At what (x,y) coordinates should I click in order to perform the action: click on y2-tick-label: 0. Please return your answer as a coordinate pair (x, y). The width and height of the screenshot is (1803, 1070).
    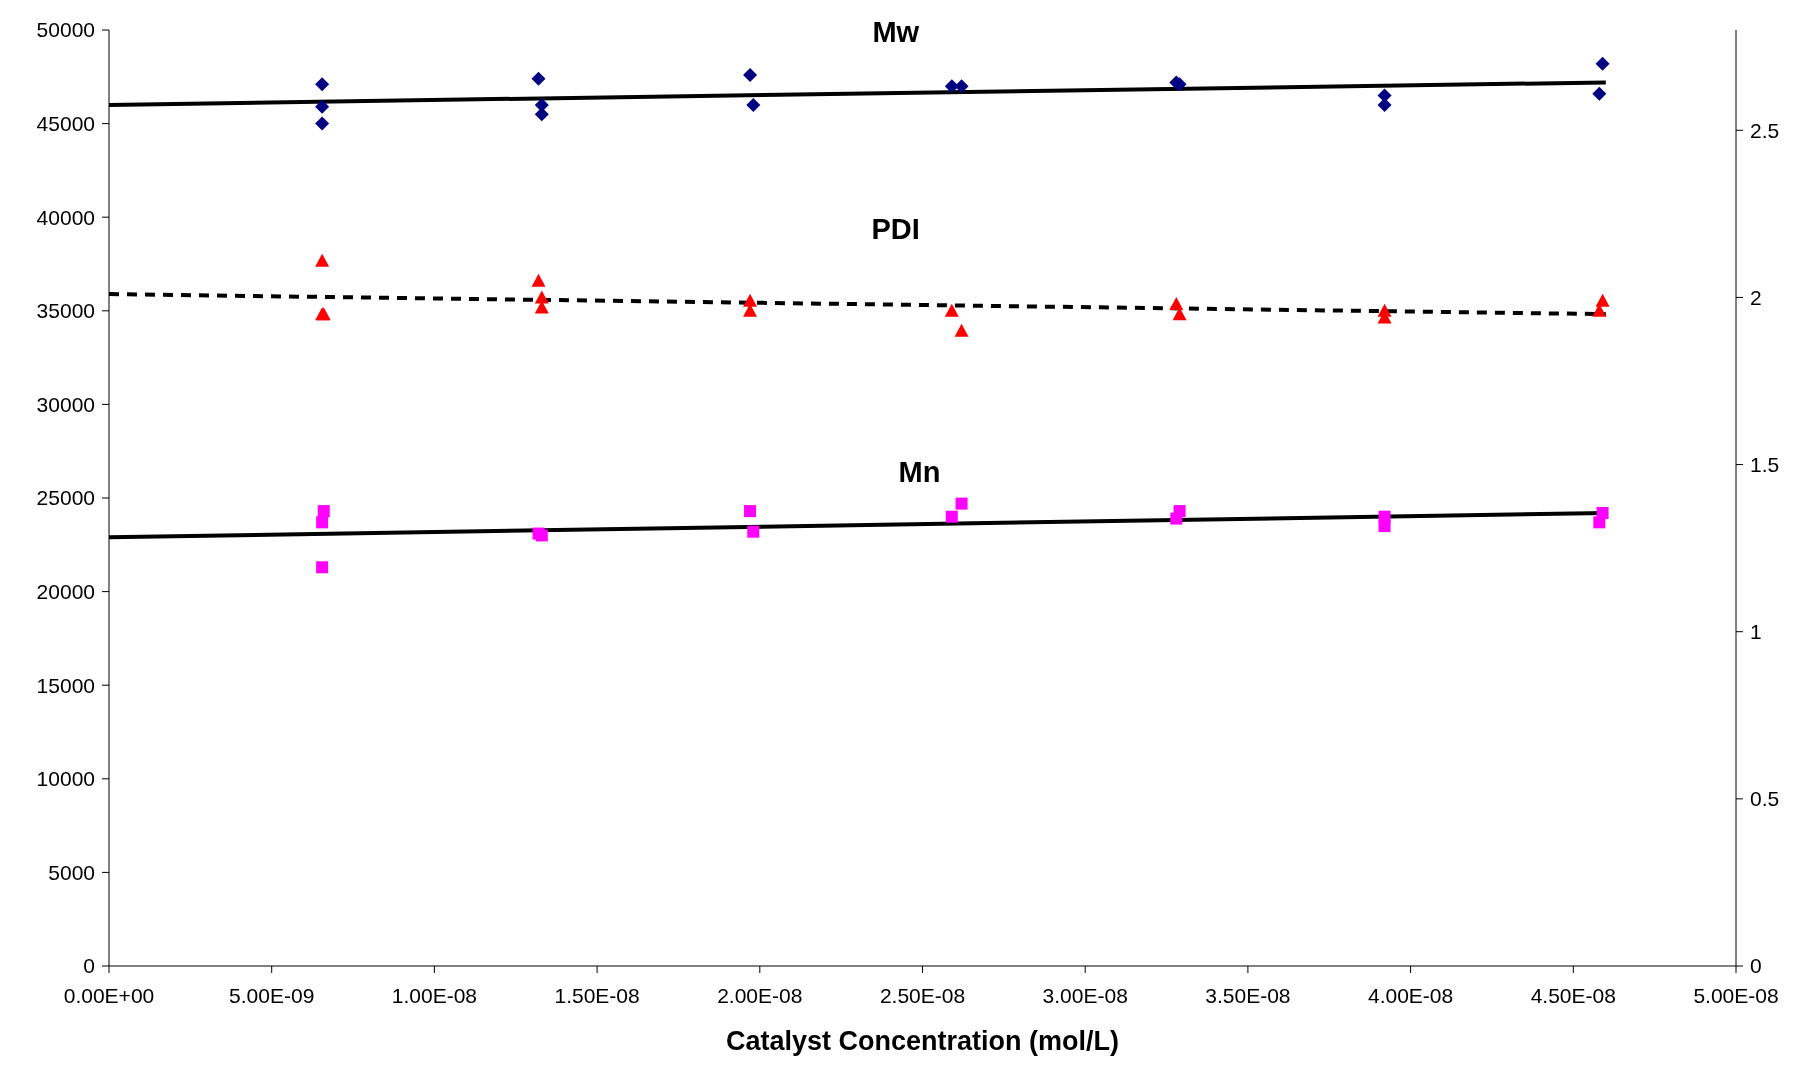
    Looking at the image, I should click on (1756, 966).